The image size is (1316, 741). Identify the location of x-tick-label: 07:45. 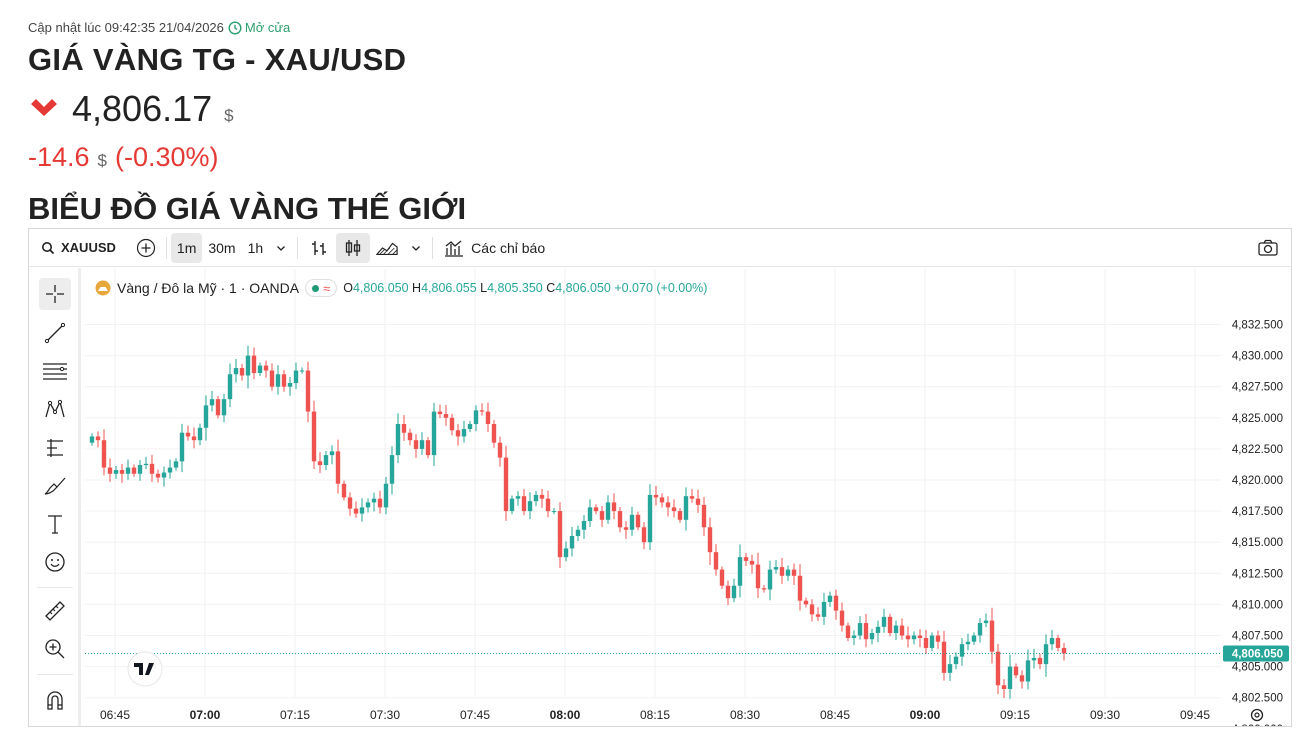
(475, 715).